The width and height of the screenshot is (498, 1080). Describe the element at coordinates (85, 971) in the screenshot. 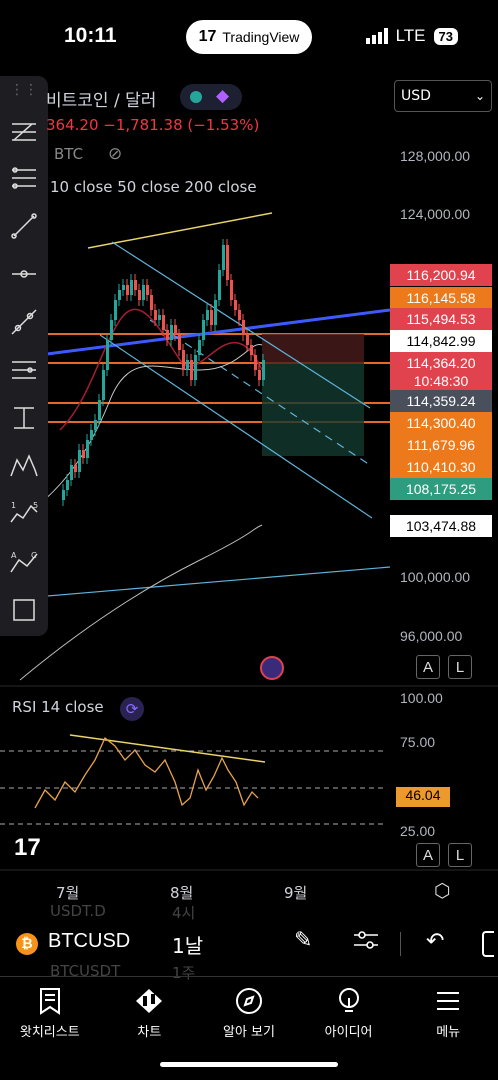

I see `ghost-symbol-bottom: BTCUSDT` at that location.